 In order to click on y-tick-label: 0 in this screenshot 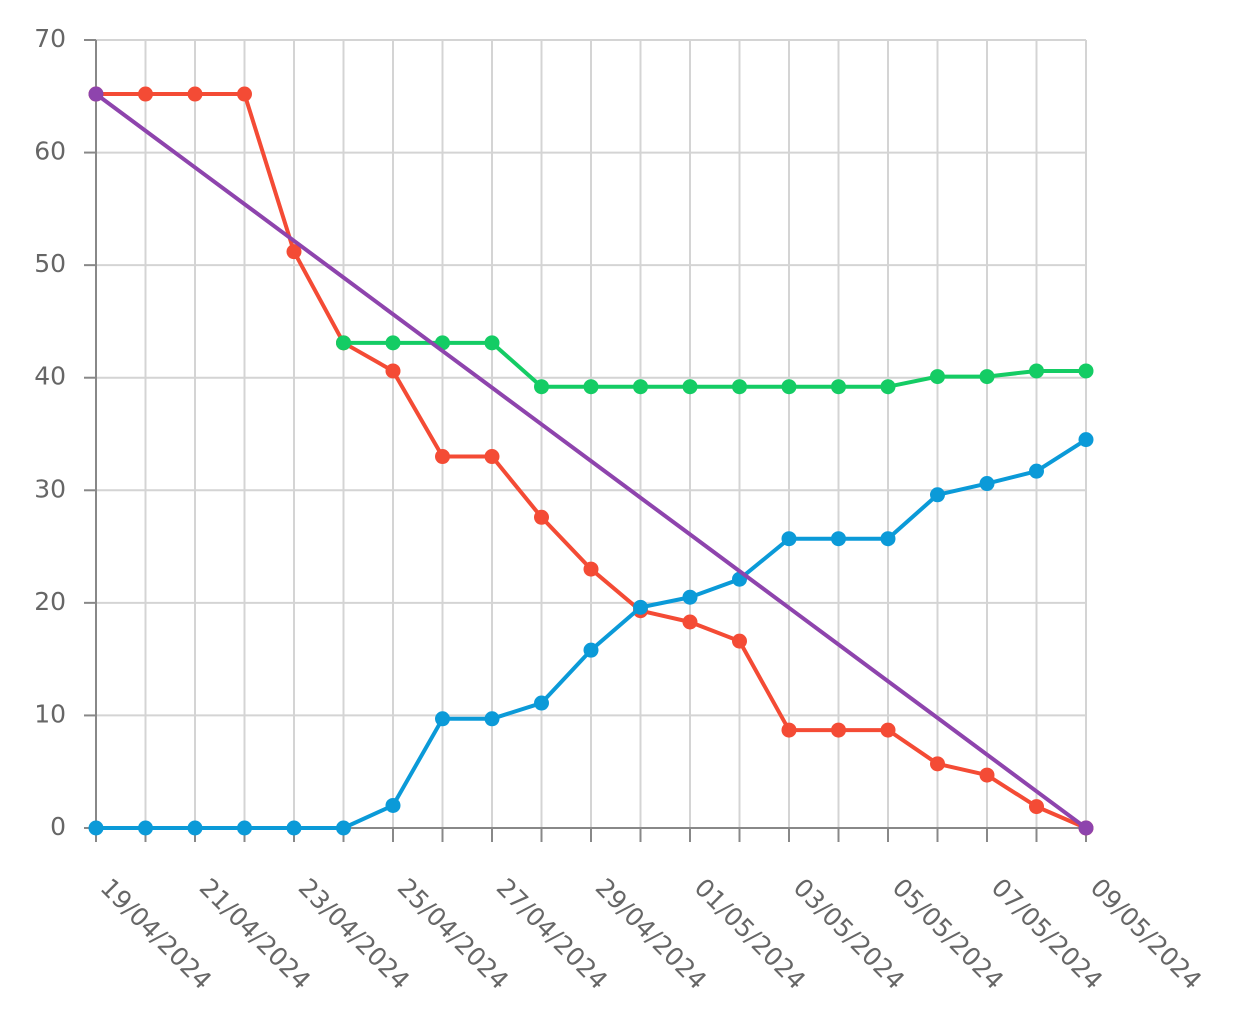, I will do `click(58, 826)`.